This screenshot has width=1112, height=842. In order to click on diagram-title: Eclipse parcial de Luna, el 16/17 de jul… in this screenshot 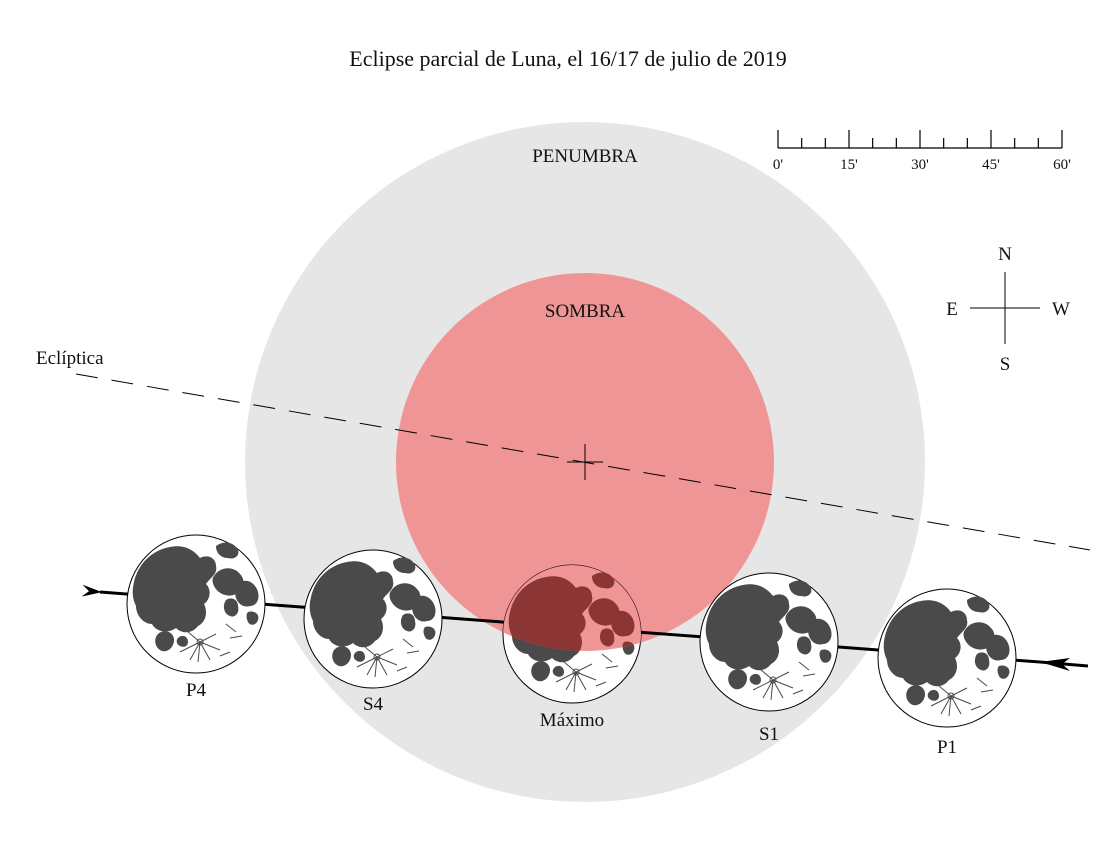, I will do `click(567, 58)`.